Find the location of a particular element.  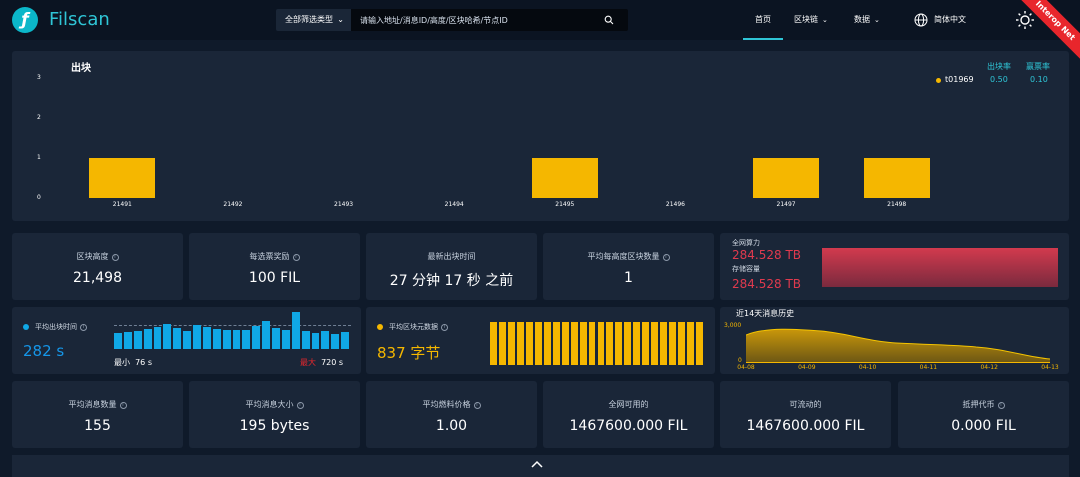

nav-home-label: 首页 is located at coordinates (763, 19).